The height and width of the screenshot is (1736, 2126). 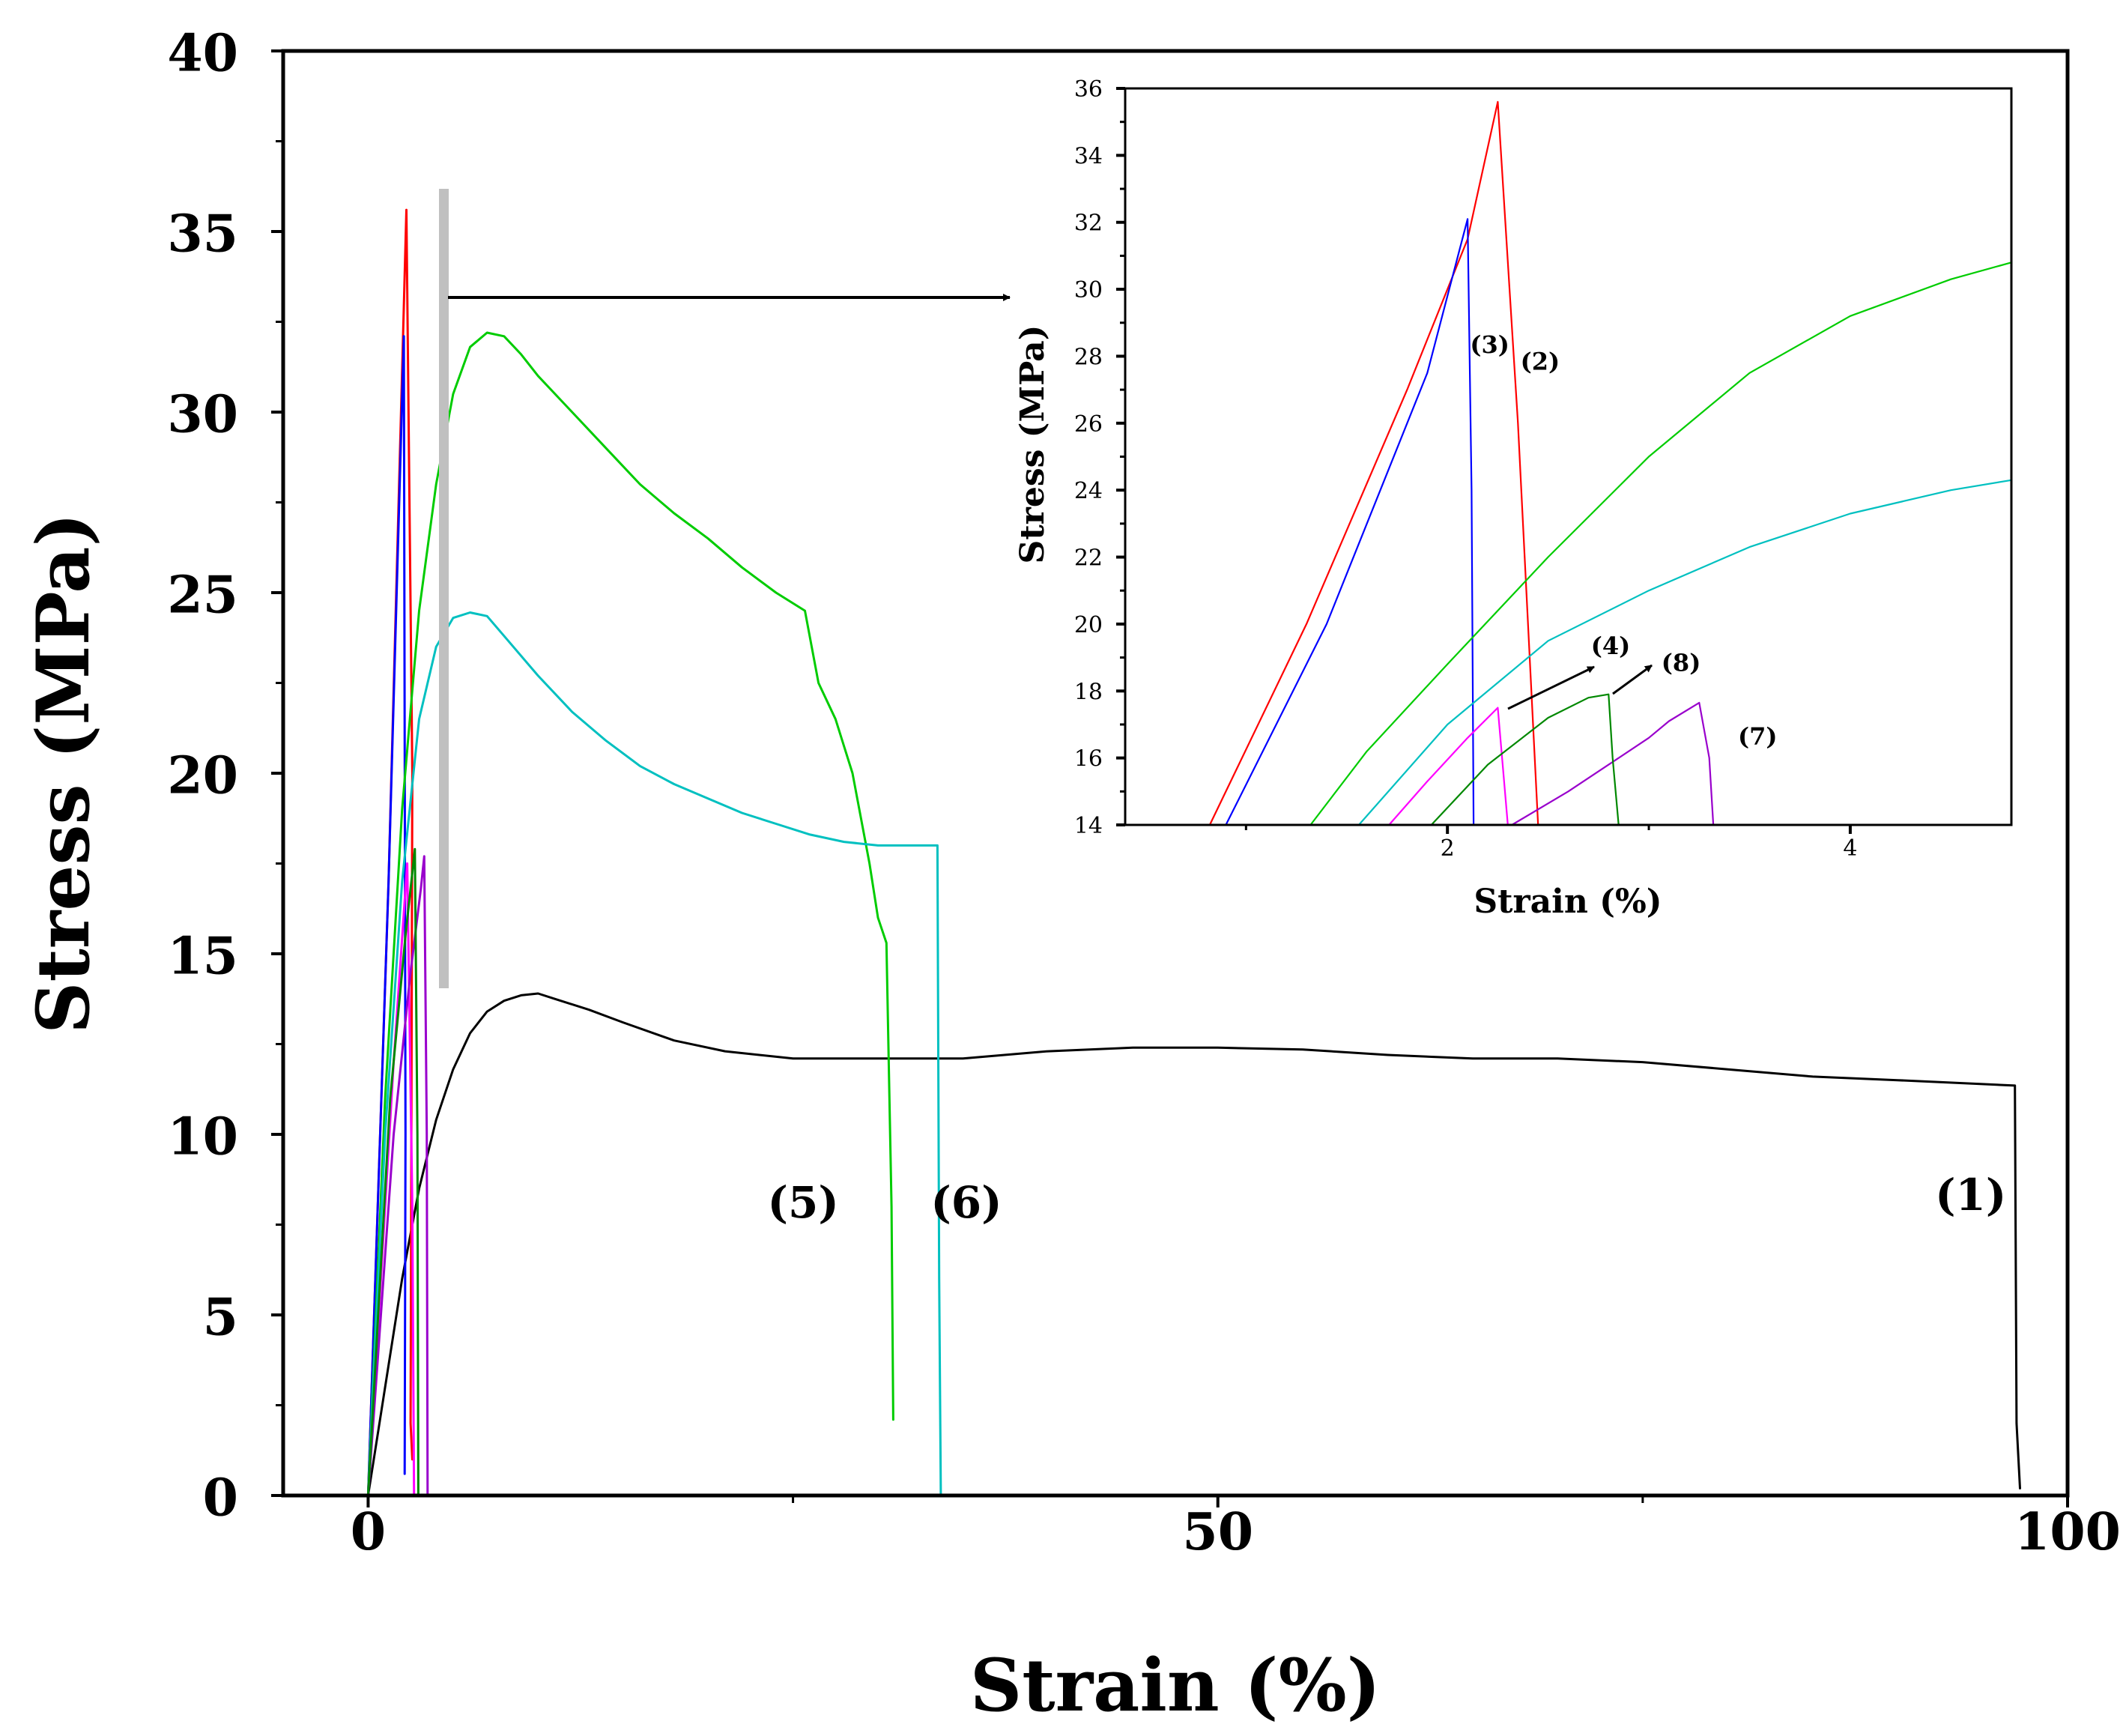 What do you see at coordinates (1088, 759) in the screenshot?
I see `inset-y-tick-label: 16` at bounding box center [1088, 759].